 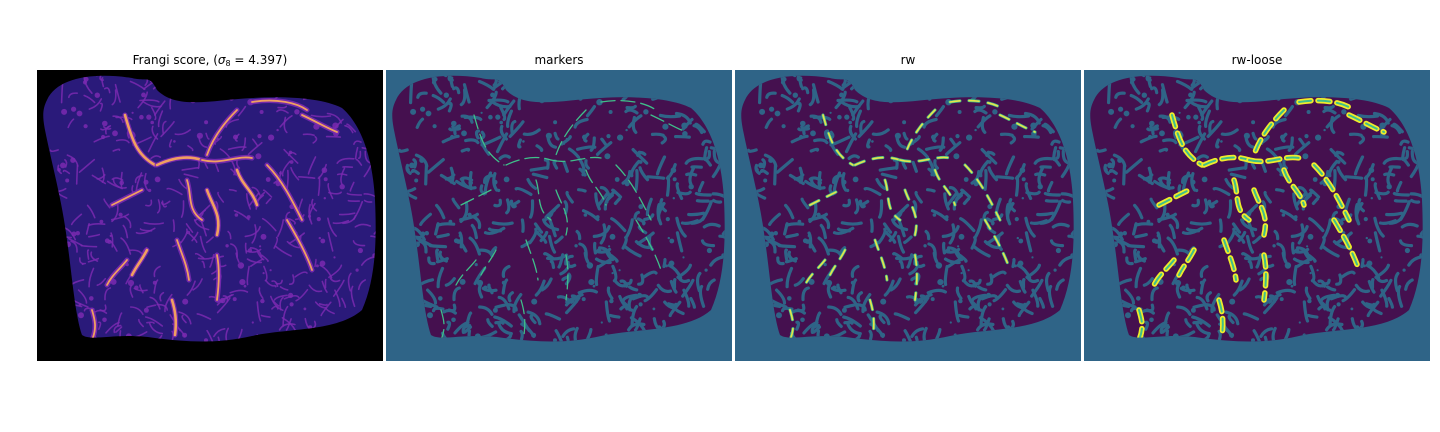 What do you see at coordinates (908, 60) in the screenshot?
I see `rw-panel-title: rw` at bounding box center [908, 60].